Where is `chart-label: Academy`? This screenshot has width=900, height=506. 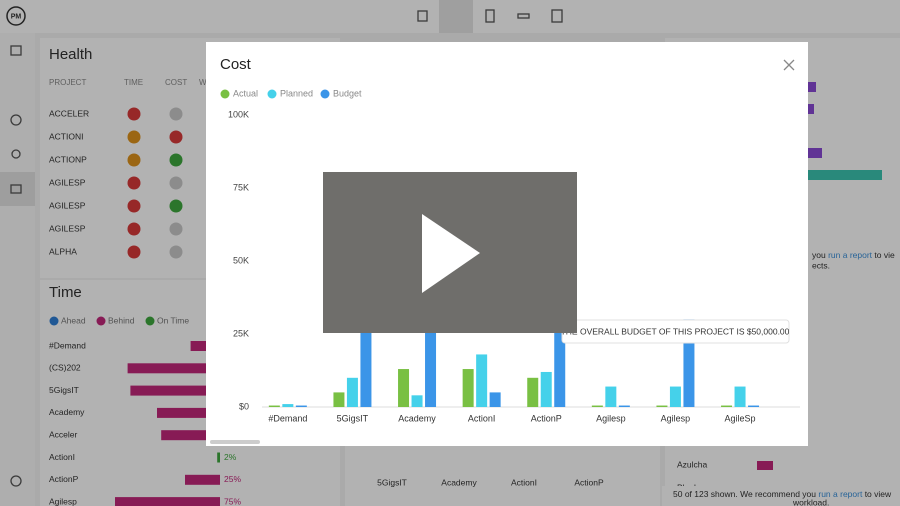 chart-label: Academy is located at coordinates (459, 482).